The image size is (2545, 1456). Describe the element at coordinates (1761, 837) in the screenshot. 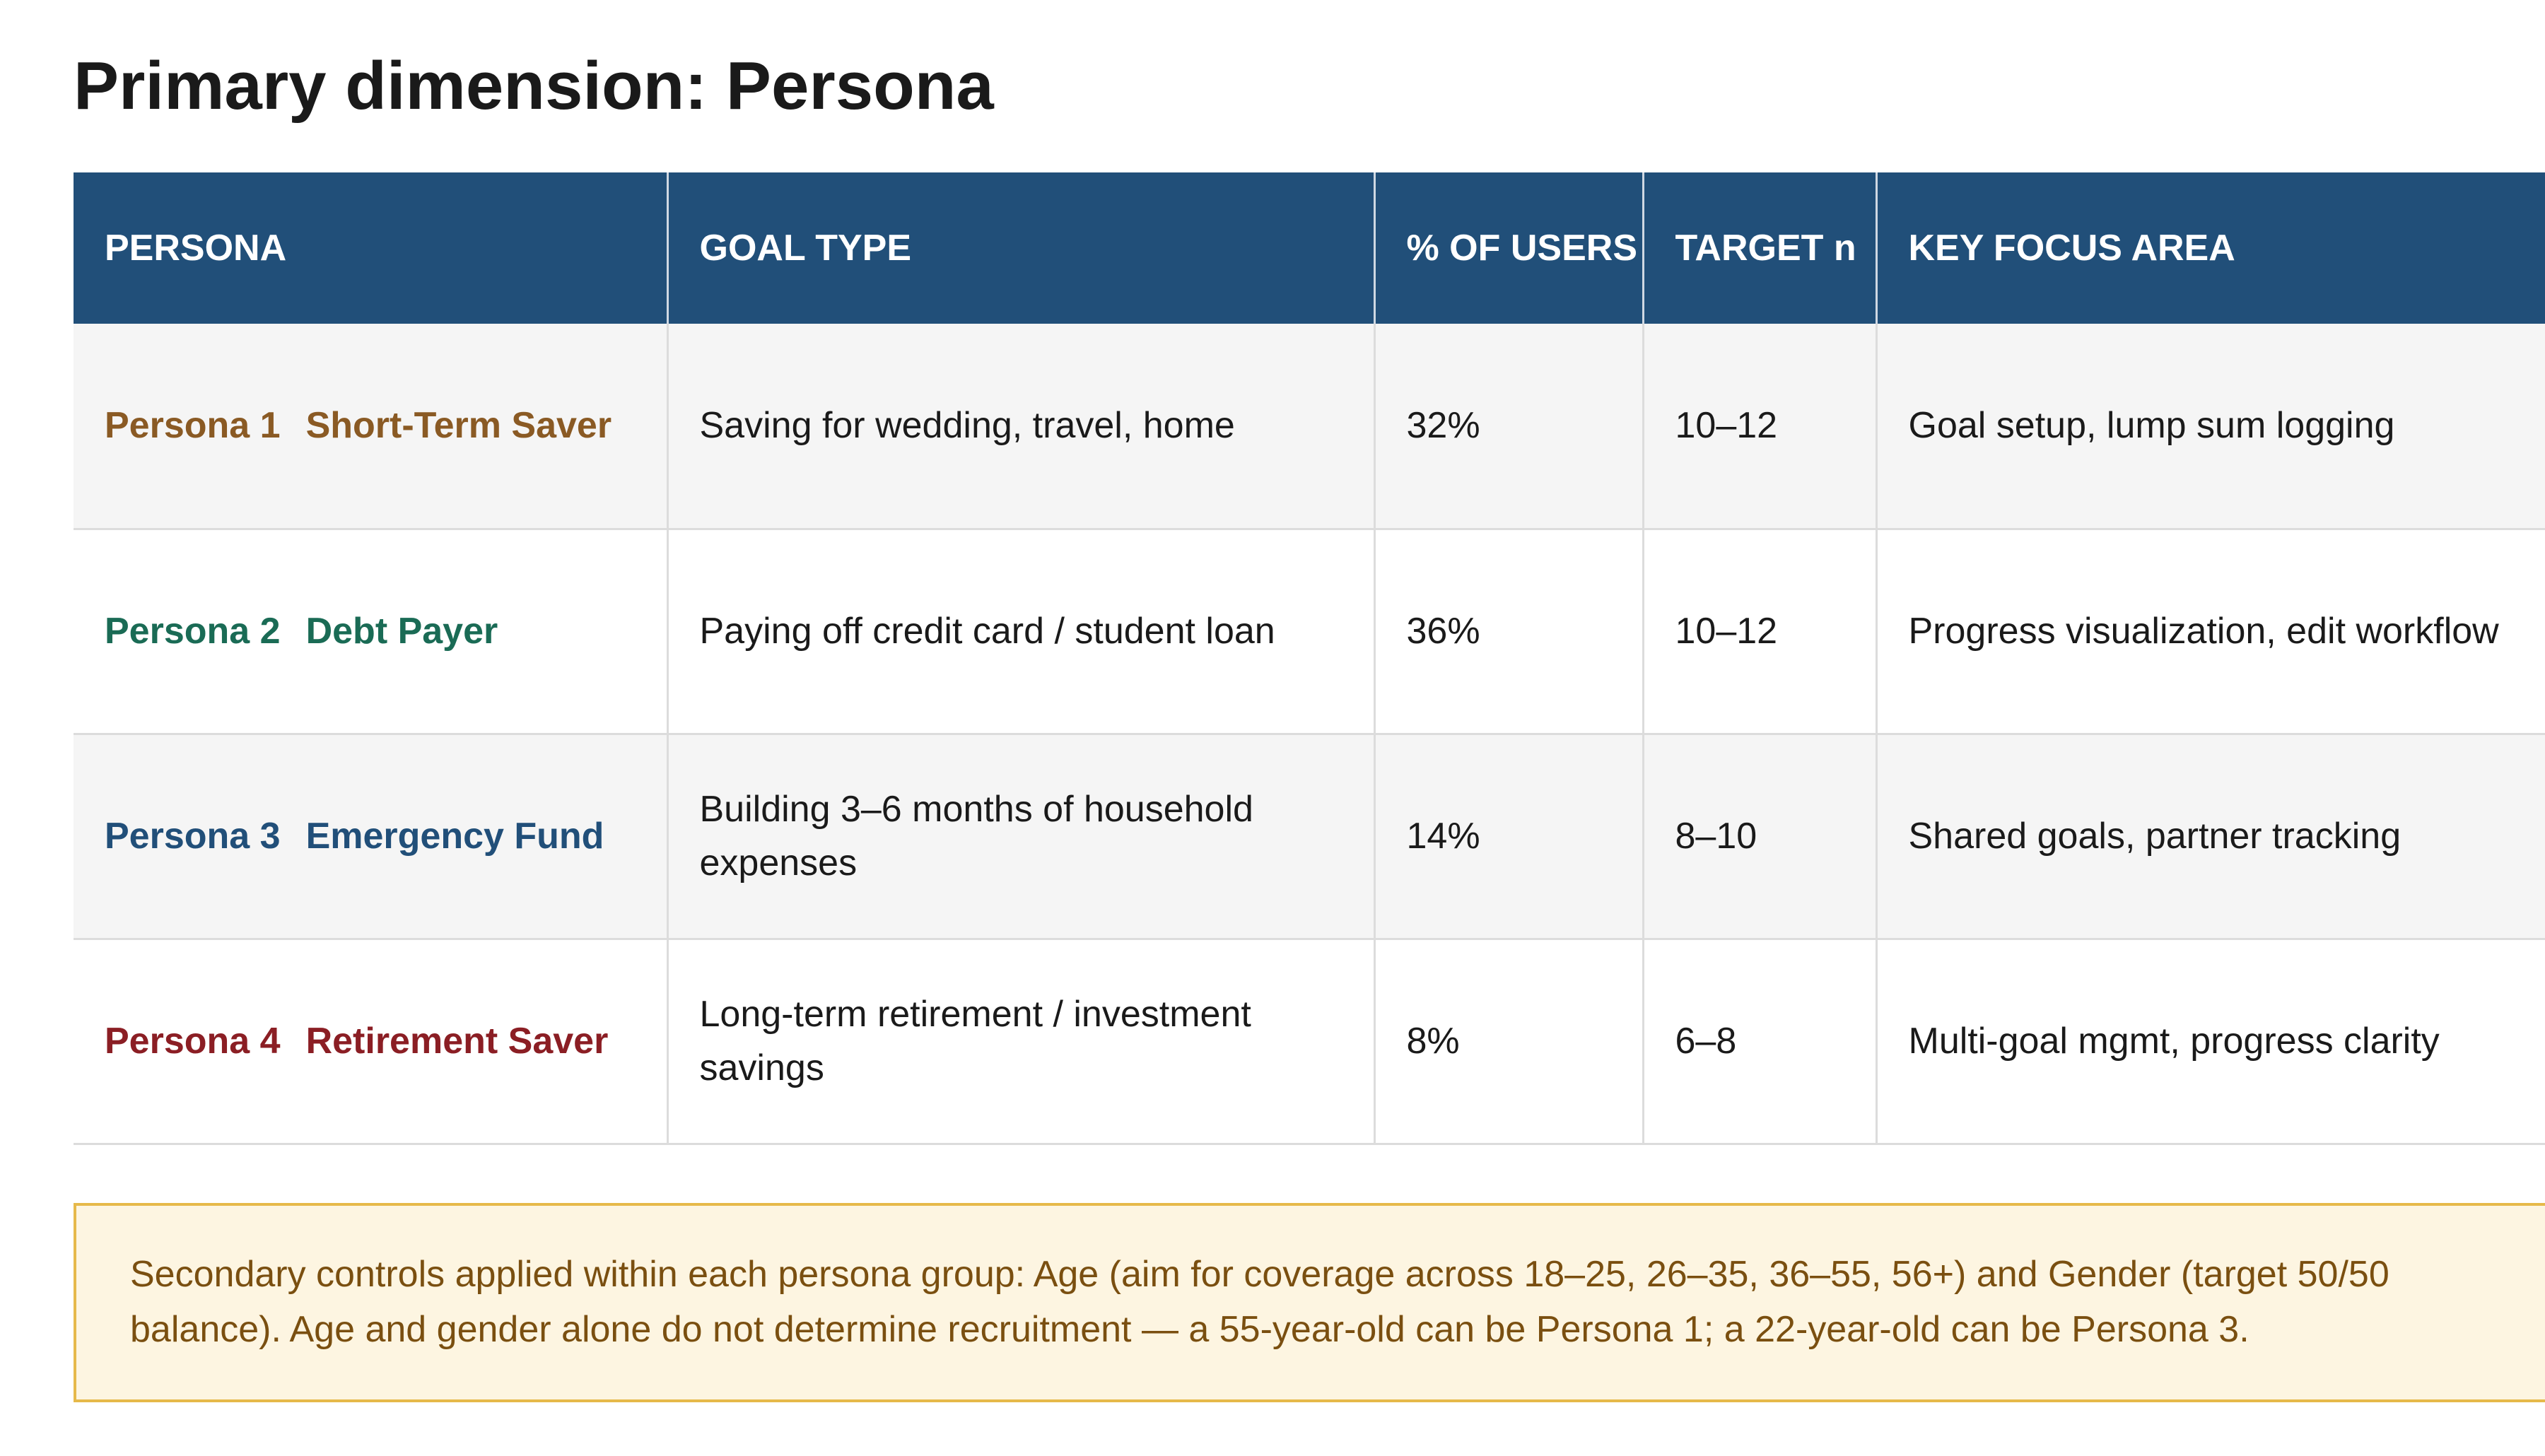

I see `target-n-cell: 8–10` at that location.